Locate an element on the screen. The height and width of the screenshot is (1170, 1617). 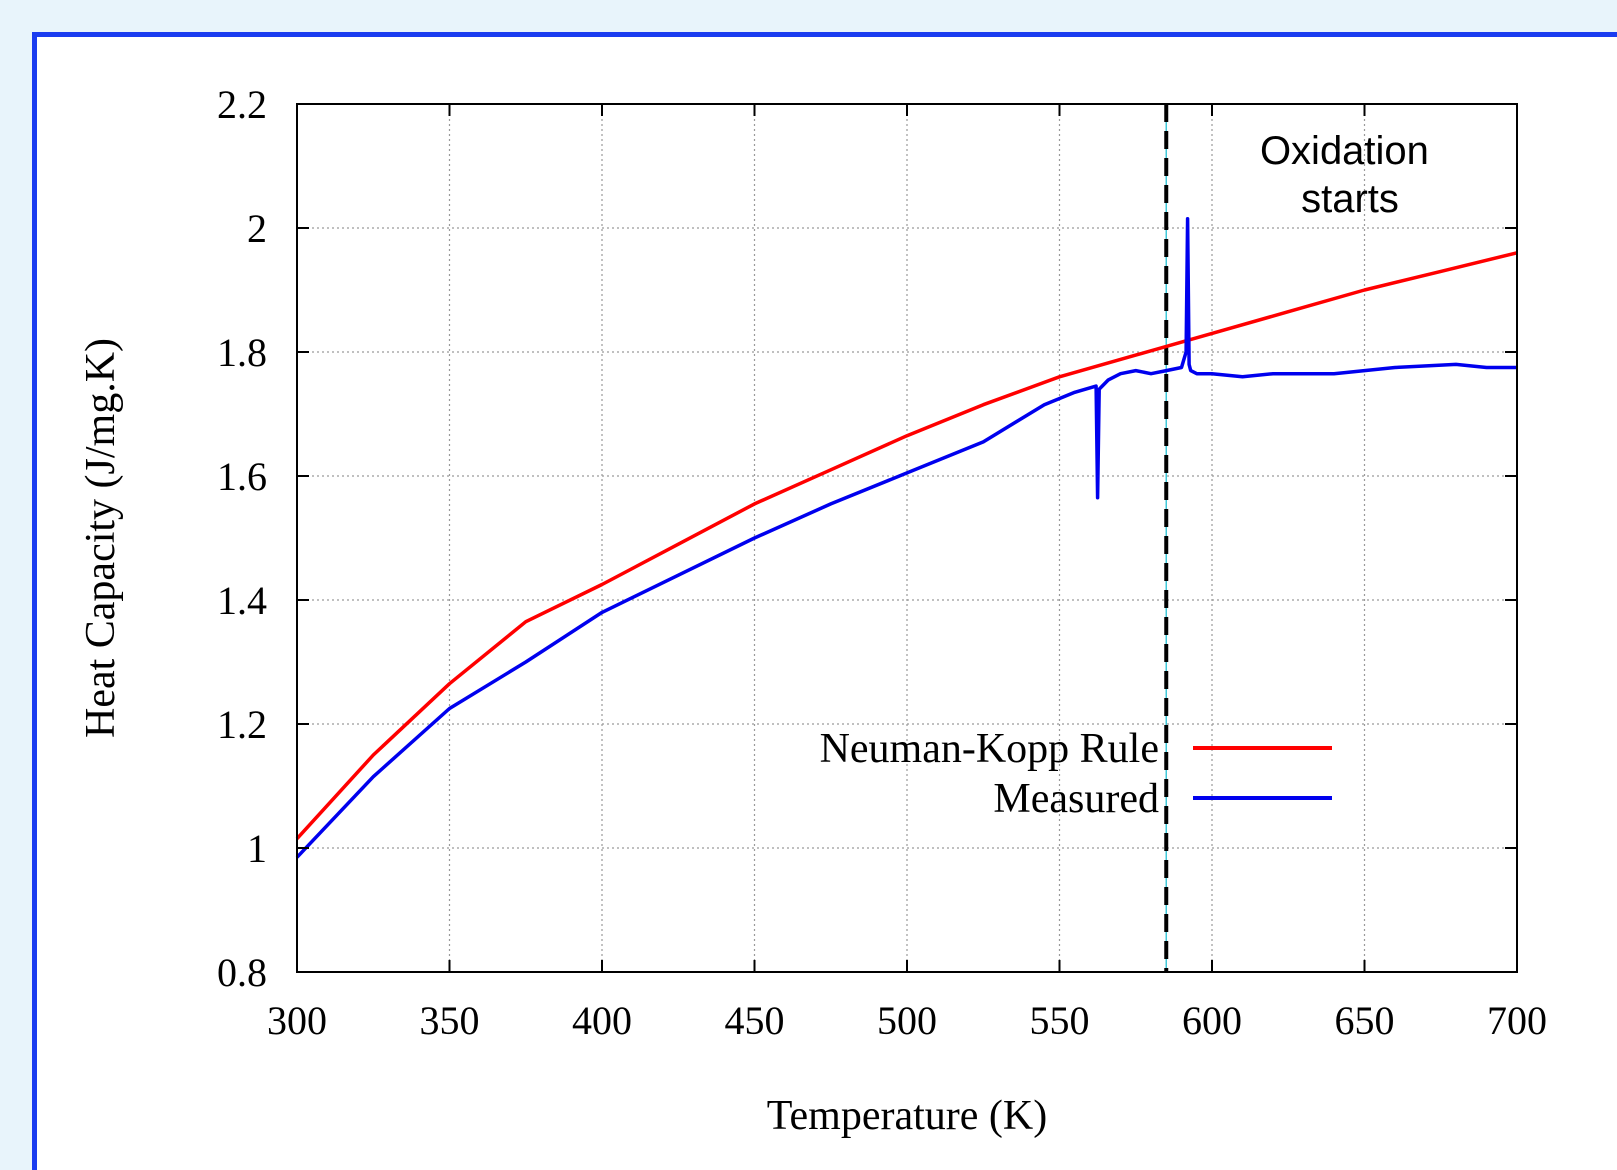
oxidation-annotation-line-1: Oxidation is located at coordinates (1344, 151).